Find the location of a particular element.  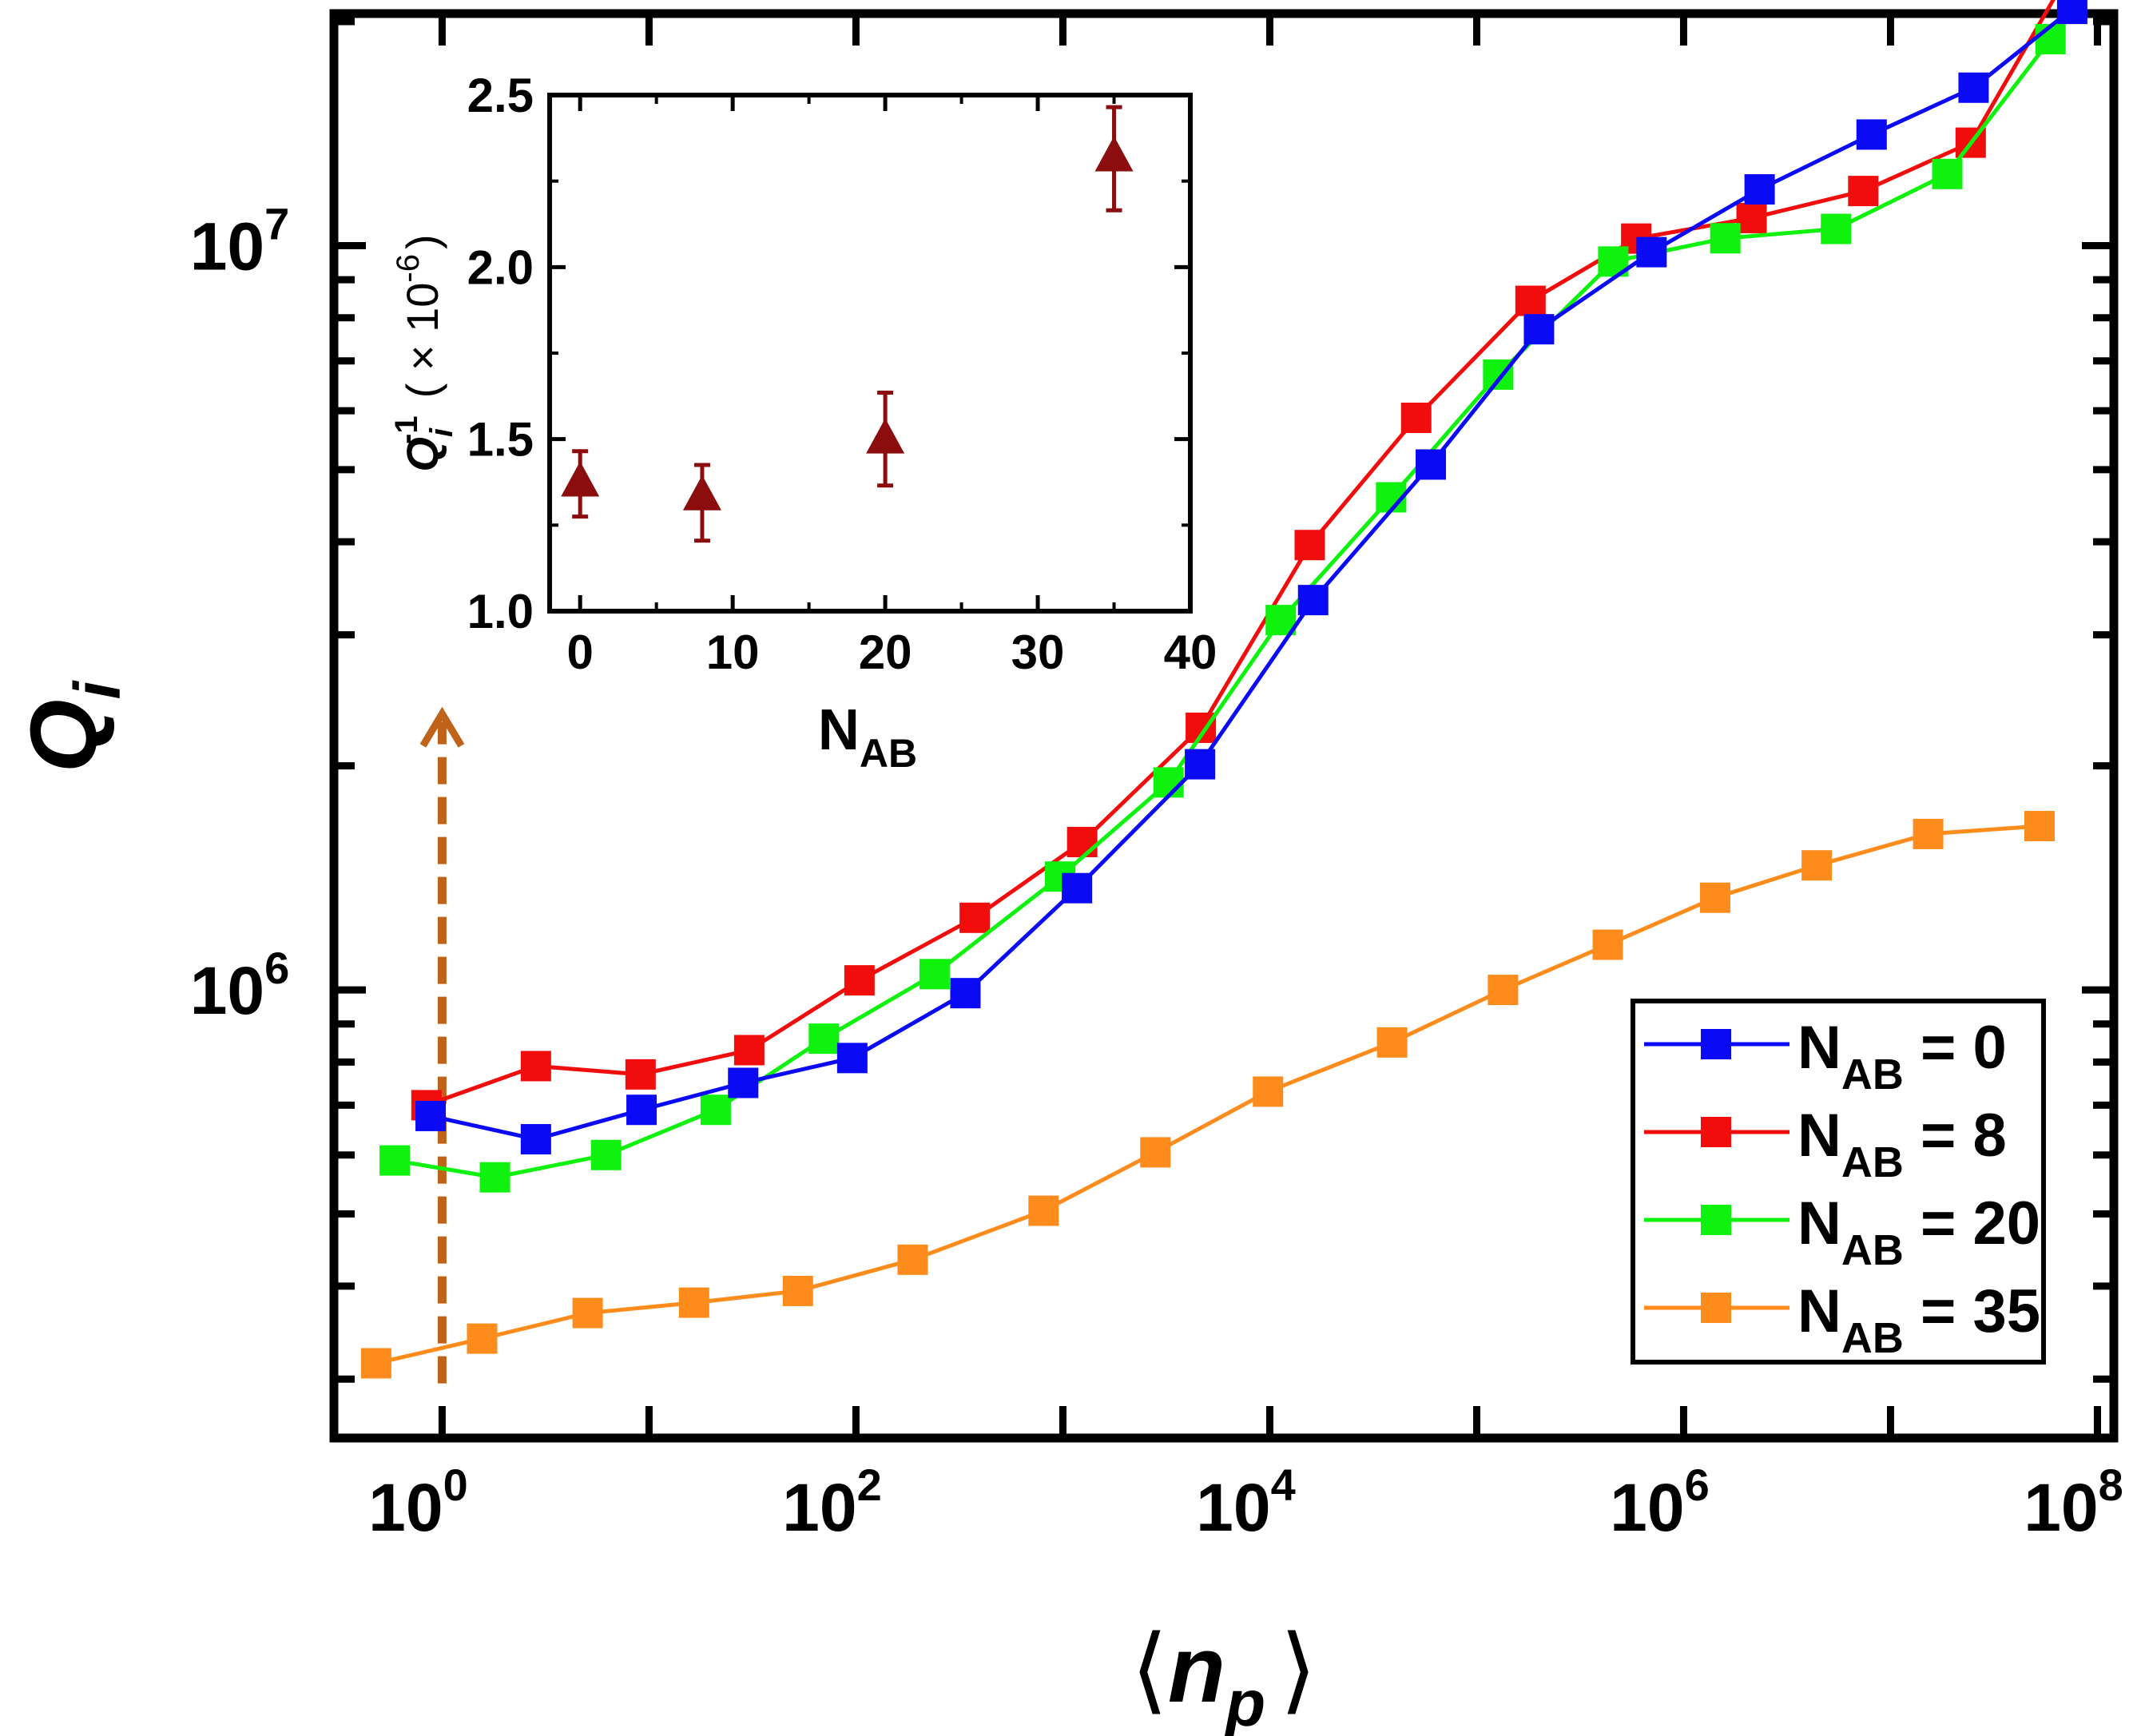

x-tick-label: 10⁰ is located at coordinates (418, 1502).